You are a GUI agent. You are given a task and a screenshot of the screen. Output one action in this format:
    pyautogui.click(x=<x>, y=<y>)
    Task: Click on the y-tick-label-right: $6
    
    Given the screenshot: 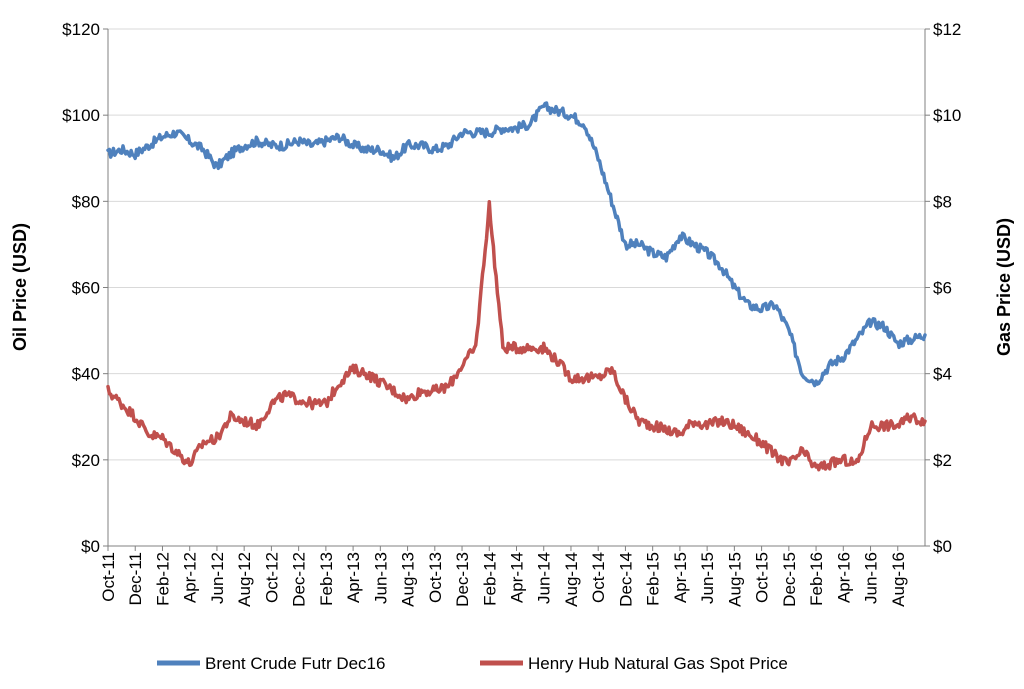 What is the action you would take?
    pyautogui.click(x=942, y=288)
    